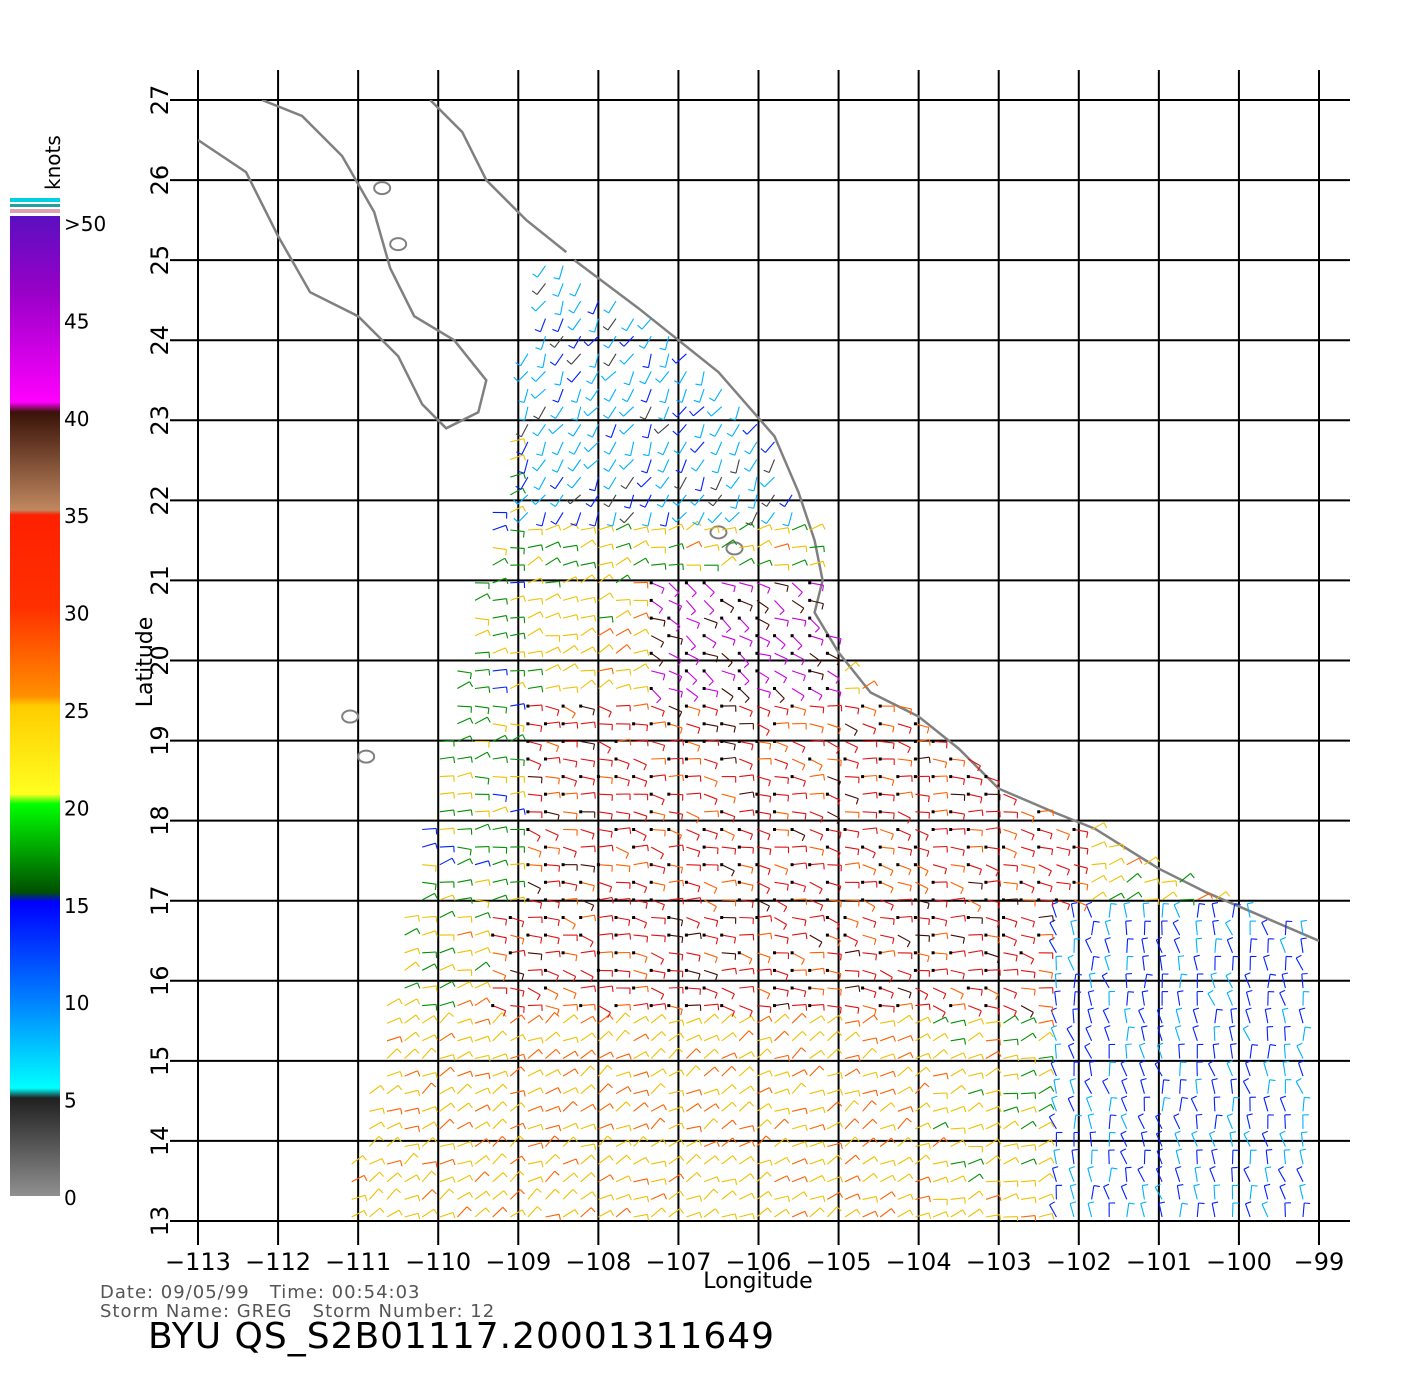  Describe the element at coordinates (160, 981) in the screenshot. I see `lat-tick-label: 16` at that location.